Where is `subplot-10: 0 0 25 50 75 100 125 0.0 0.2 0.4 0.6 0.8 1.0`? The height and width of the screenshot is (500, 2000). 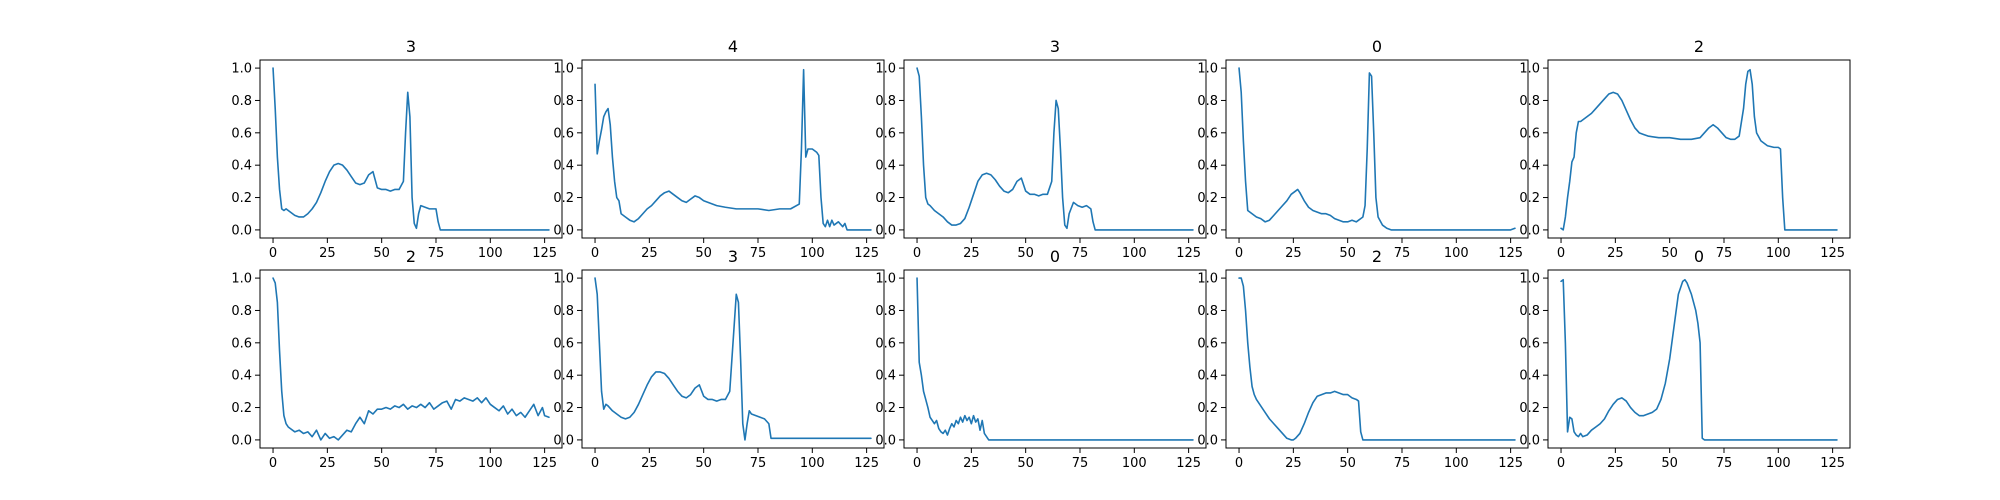
subplot-10: 0 0 25 50 75 100 125 0.0 0.2 0.4 0.6 0.8 1.0 is located at coordinates (1685, 359).